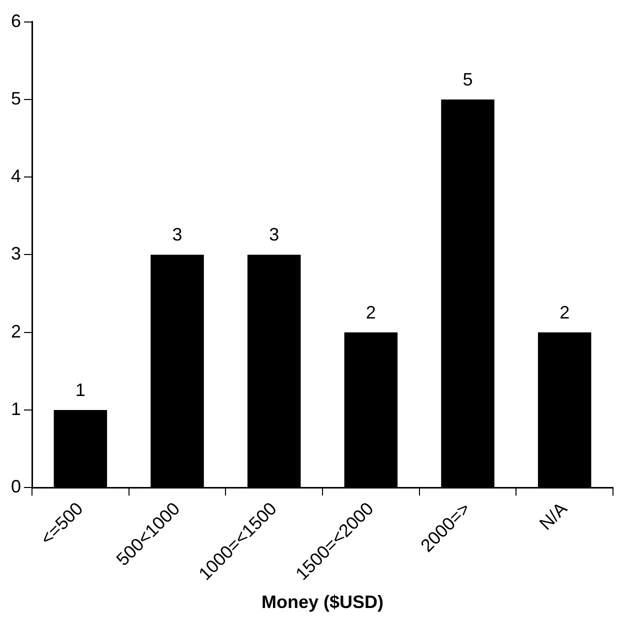  What do you see at coordinates (16, 176) in the screenshot?
I see `y-tick-label: 4` at bounding box center [16, 176].